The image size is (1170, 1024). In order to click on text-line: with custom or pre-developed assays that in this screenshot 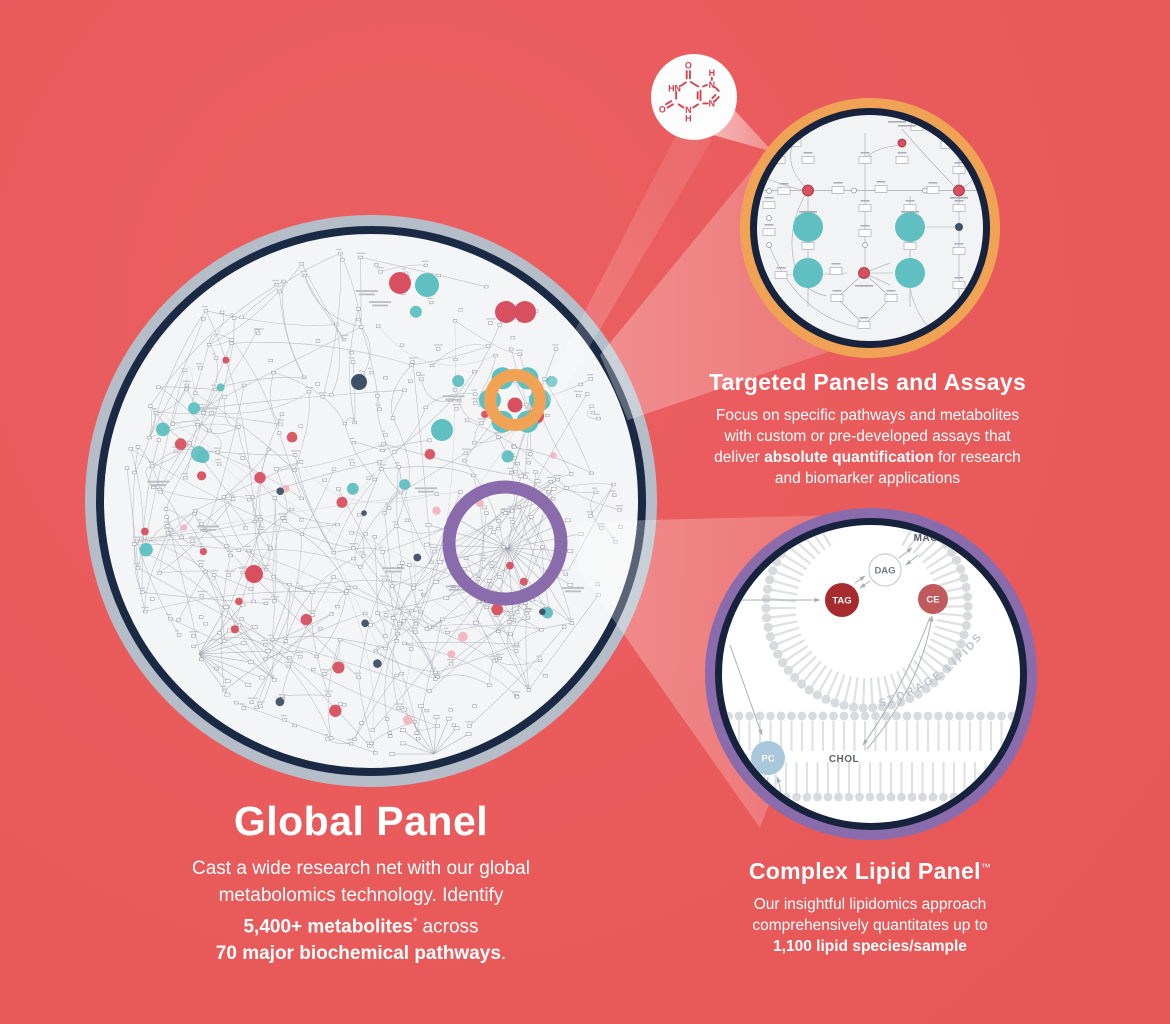, I will do `click(867, 436)`.